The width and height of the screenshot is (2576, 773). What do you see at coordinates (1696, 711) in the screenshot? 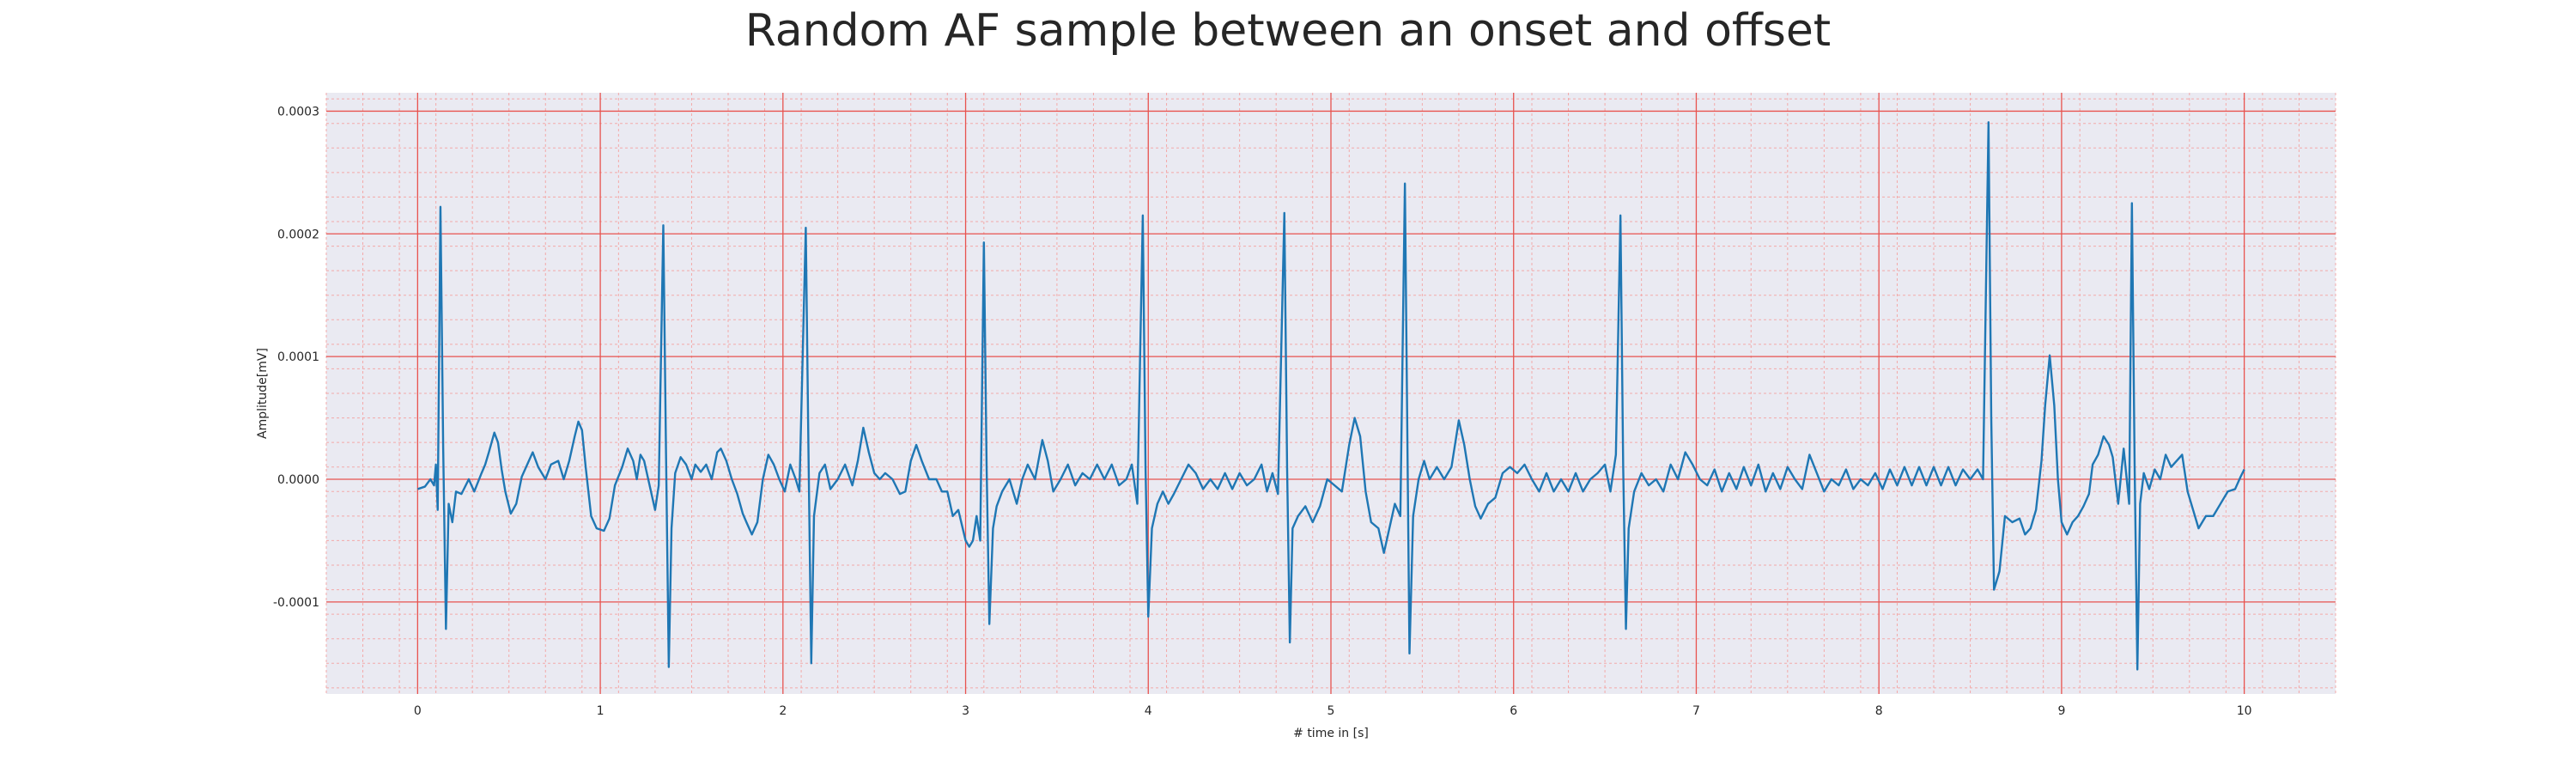
I see `x-tick-label: 7` at bounding box center [1696, 711].